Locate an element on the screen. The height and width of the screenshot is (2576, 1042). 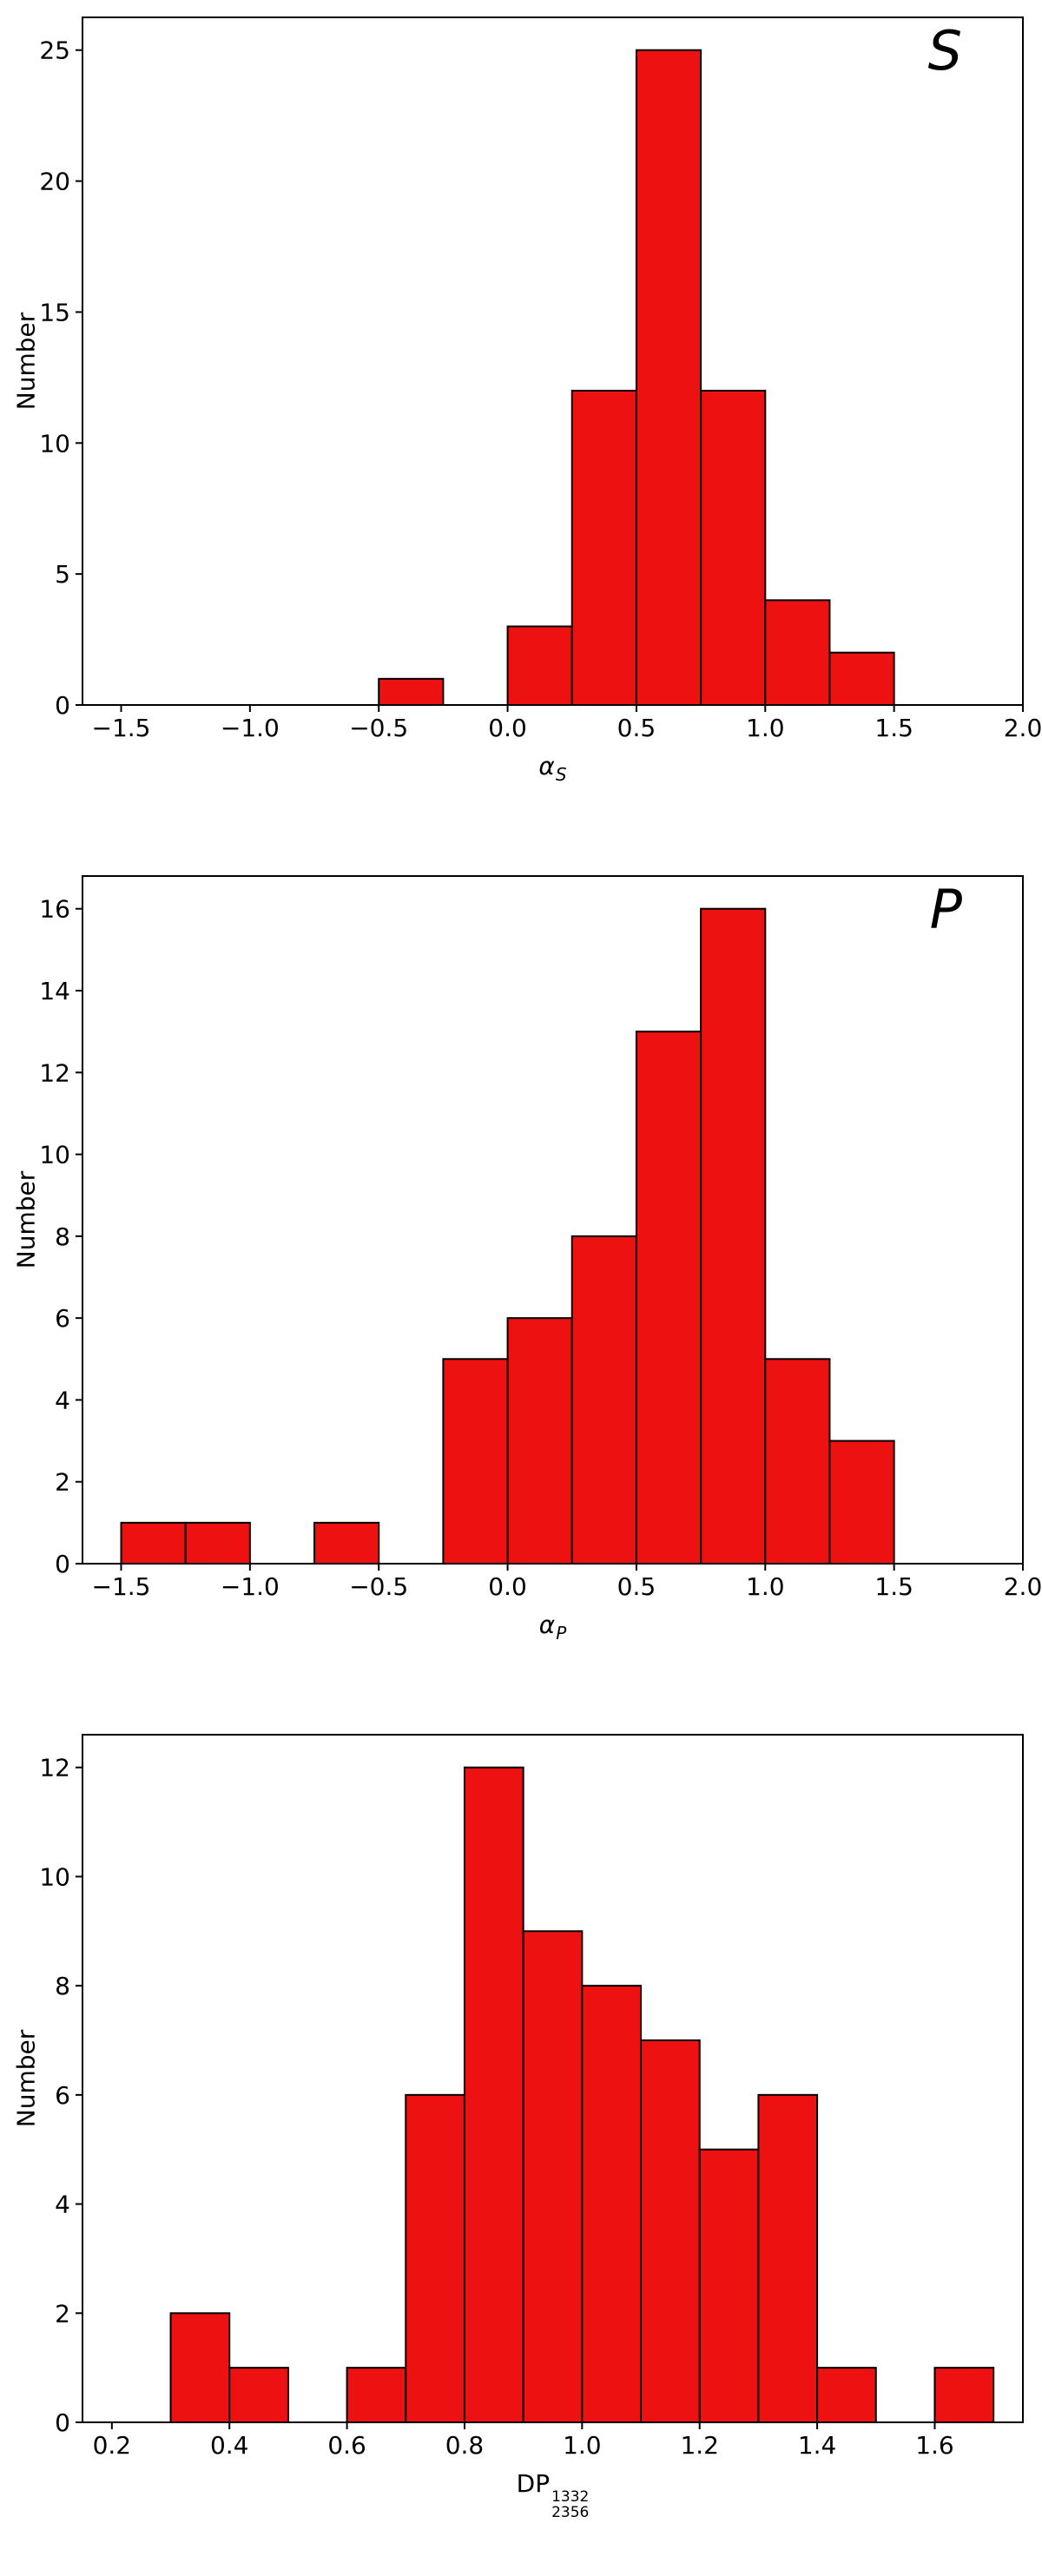
x-axis-label-base: DP is located at coordinates (533, 2483).